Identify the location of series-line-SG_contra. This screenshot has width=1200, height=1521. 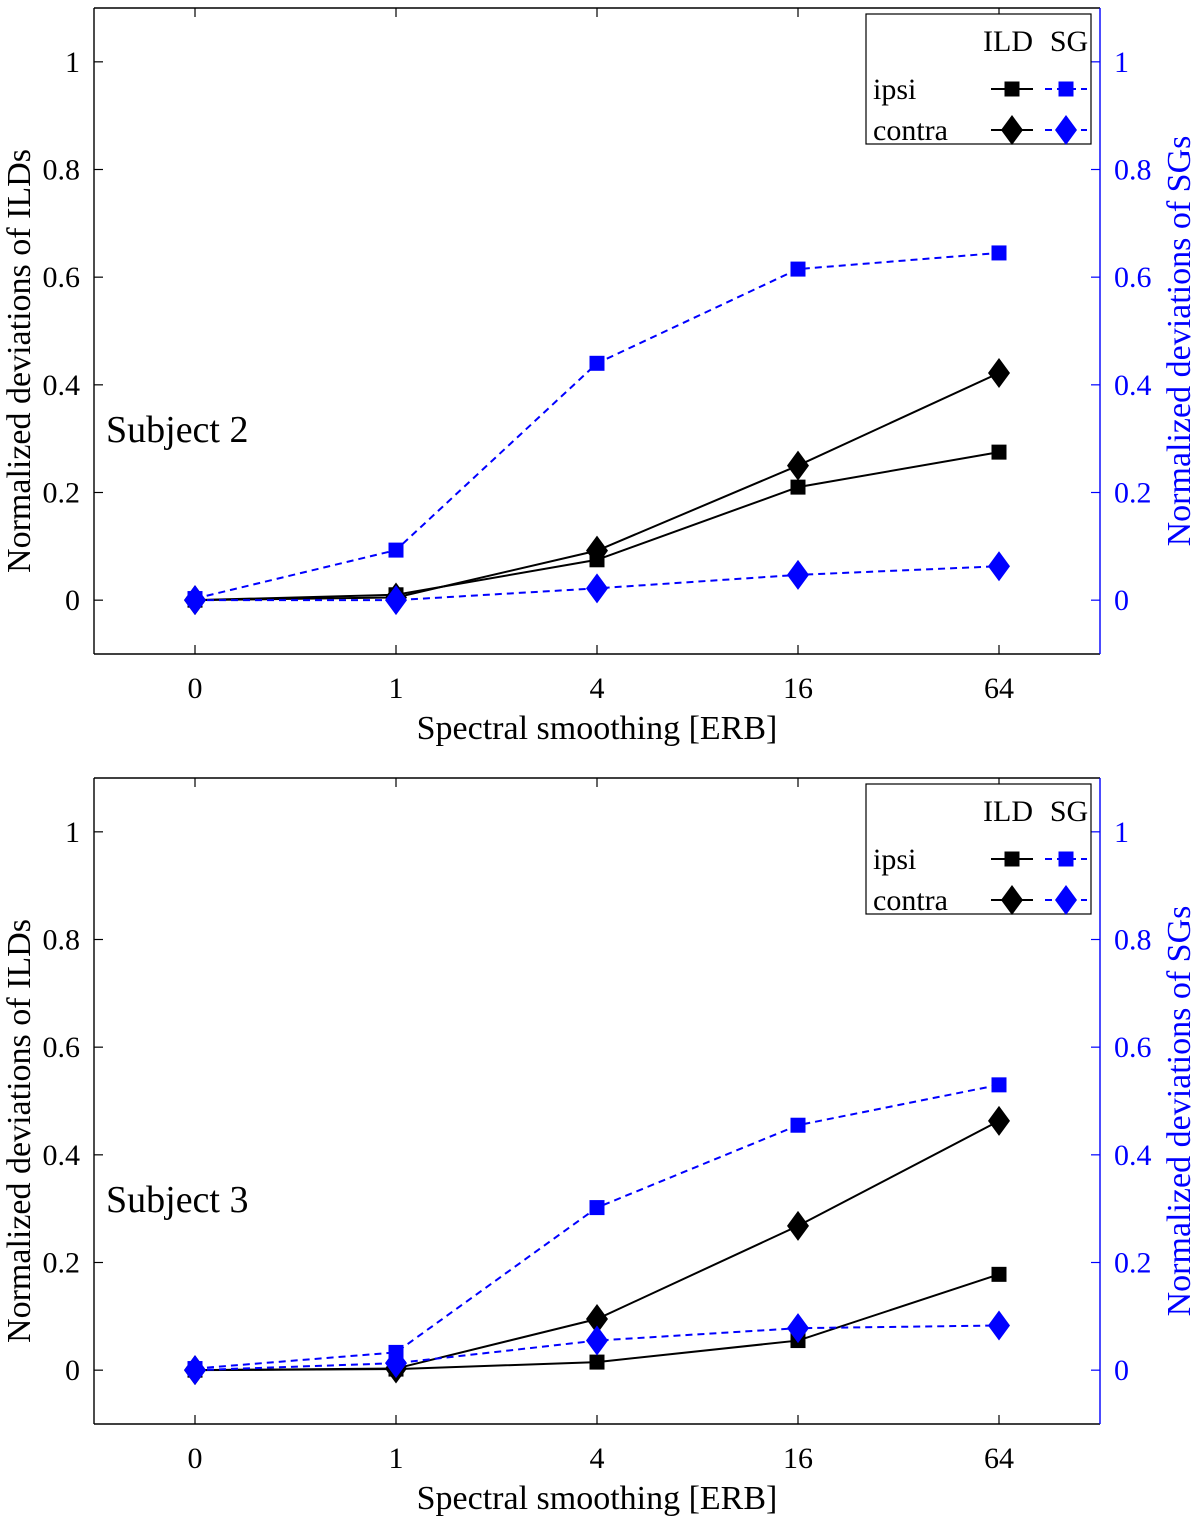
(597, 1348).